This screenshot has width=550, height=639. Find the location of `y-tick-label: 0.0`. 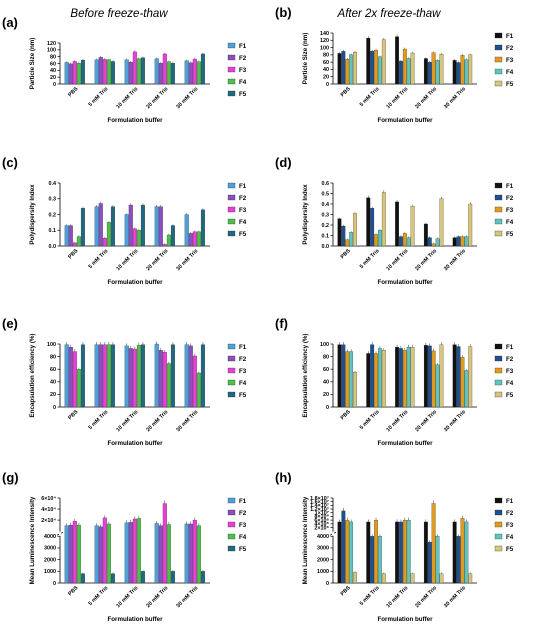

y-tick-label: 0.0 is located at coordinates (53, 247).